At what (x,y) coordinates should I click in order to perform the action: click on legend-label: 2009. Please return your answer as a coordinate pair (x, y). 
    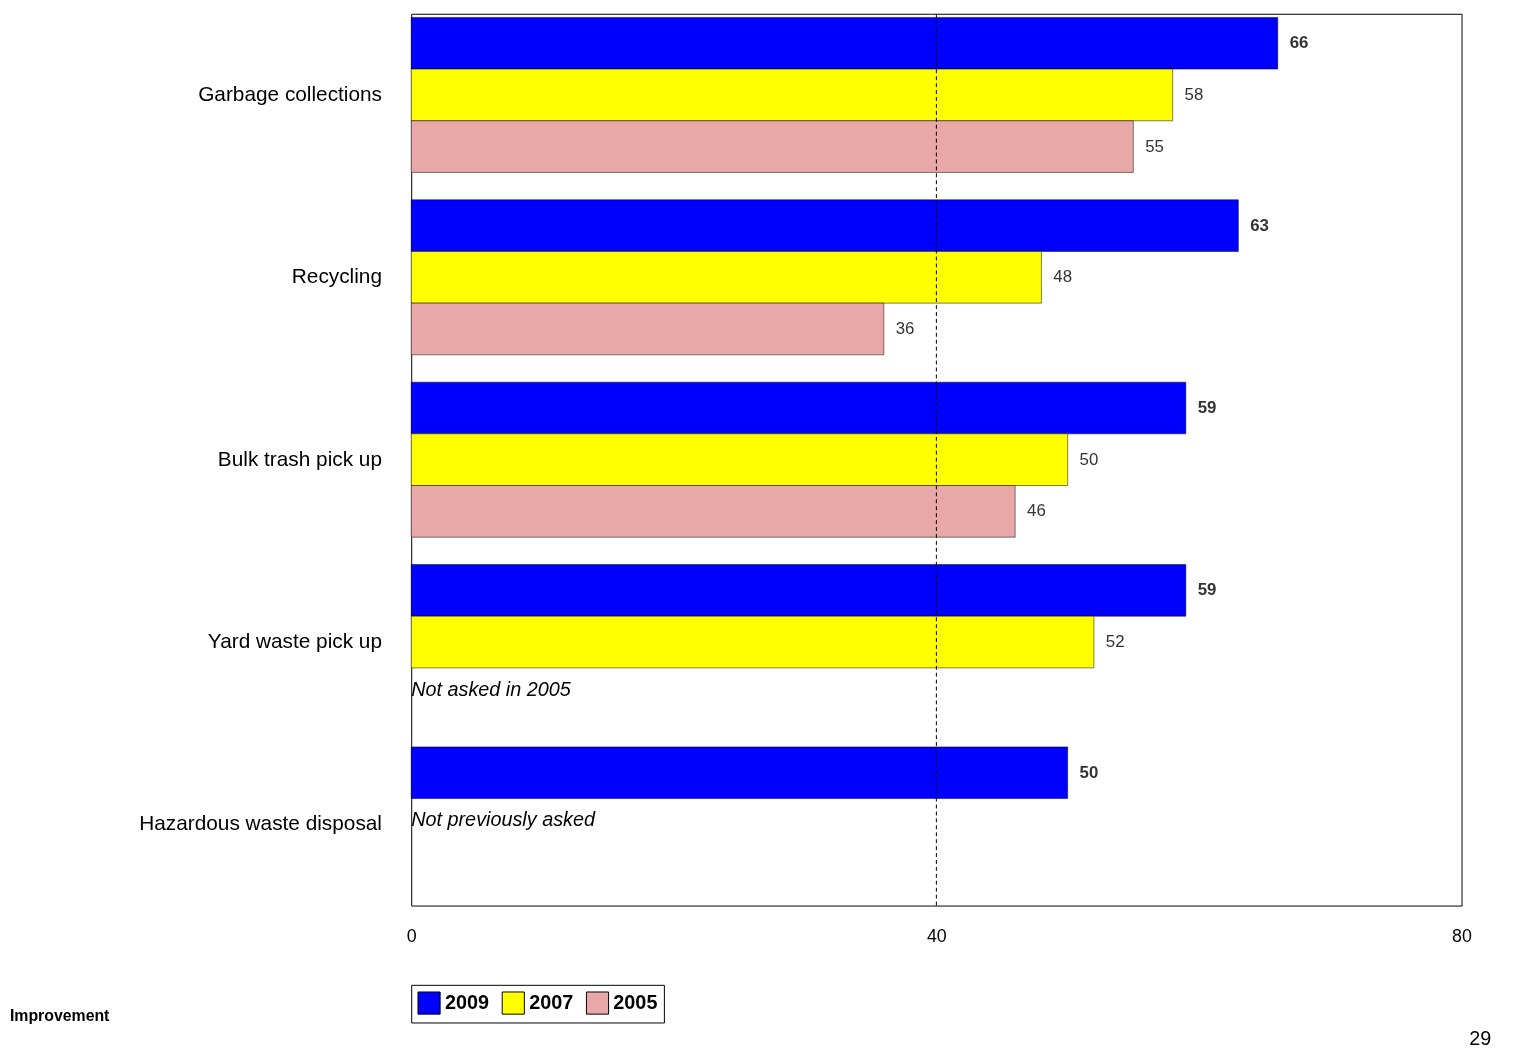
    Looking at the image, I should click on (466, 1002).